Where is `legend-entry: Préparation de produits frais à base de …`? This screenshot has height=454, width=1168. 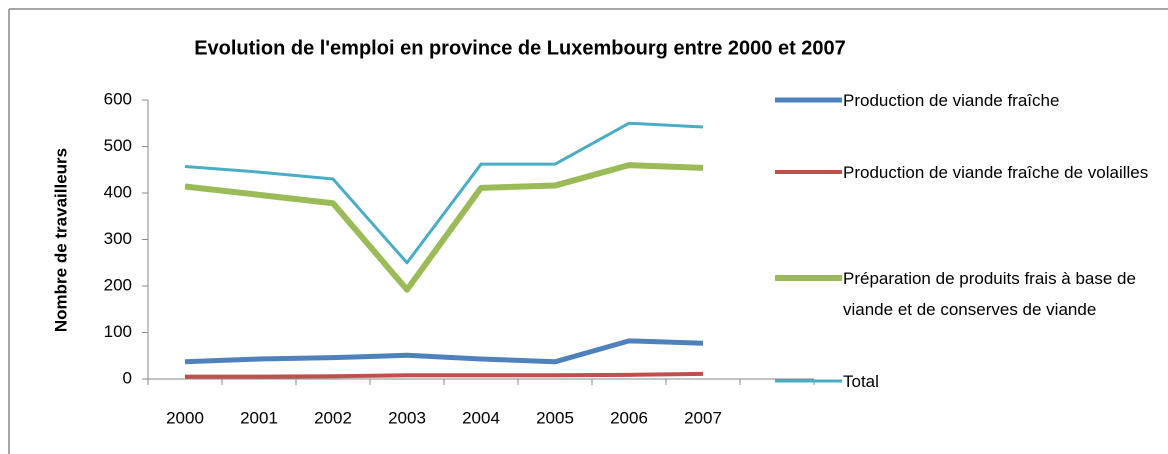 legend-entry: Préparation de produits frais à base de … is located at coordinates (989, 294).